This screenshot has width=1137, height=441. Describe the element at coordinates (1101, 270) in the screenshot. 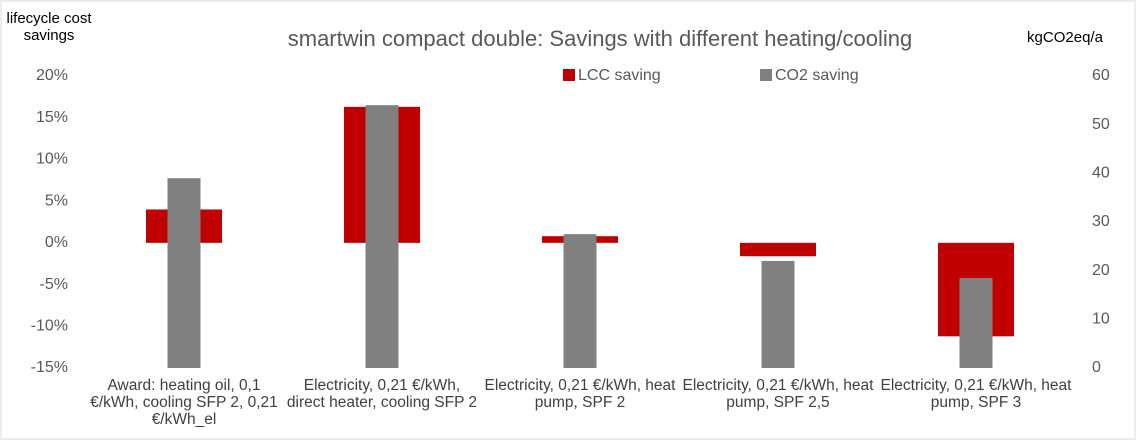

I see `y2-tick-label: 20` at that location.